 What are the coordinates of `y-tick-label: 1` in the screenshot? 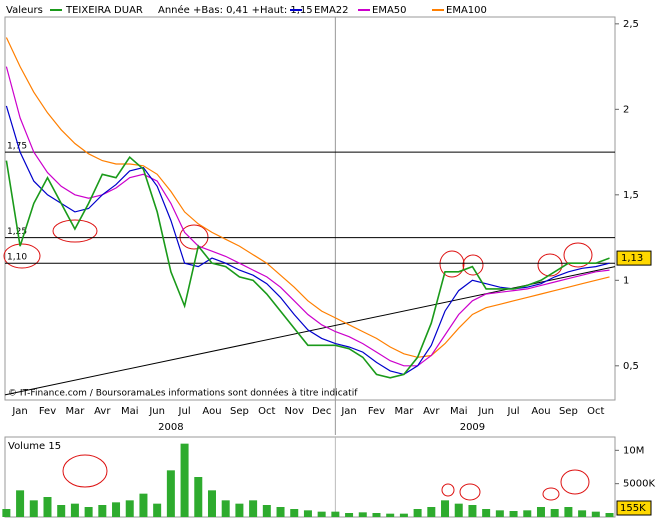 It's located at (626, 280).